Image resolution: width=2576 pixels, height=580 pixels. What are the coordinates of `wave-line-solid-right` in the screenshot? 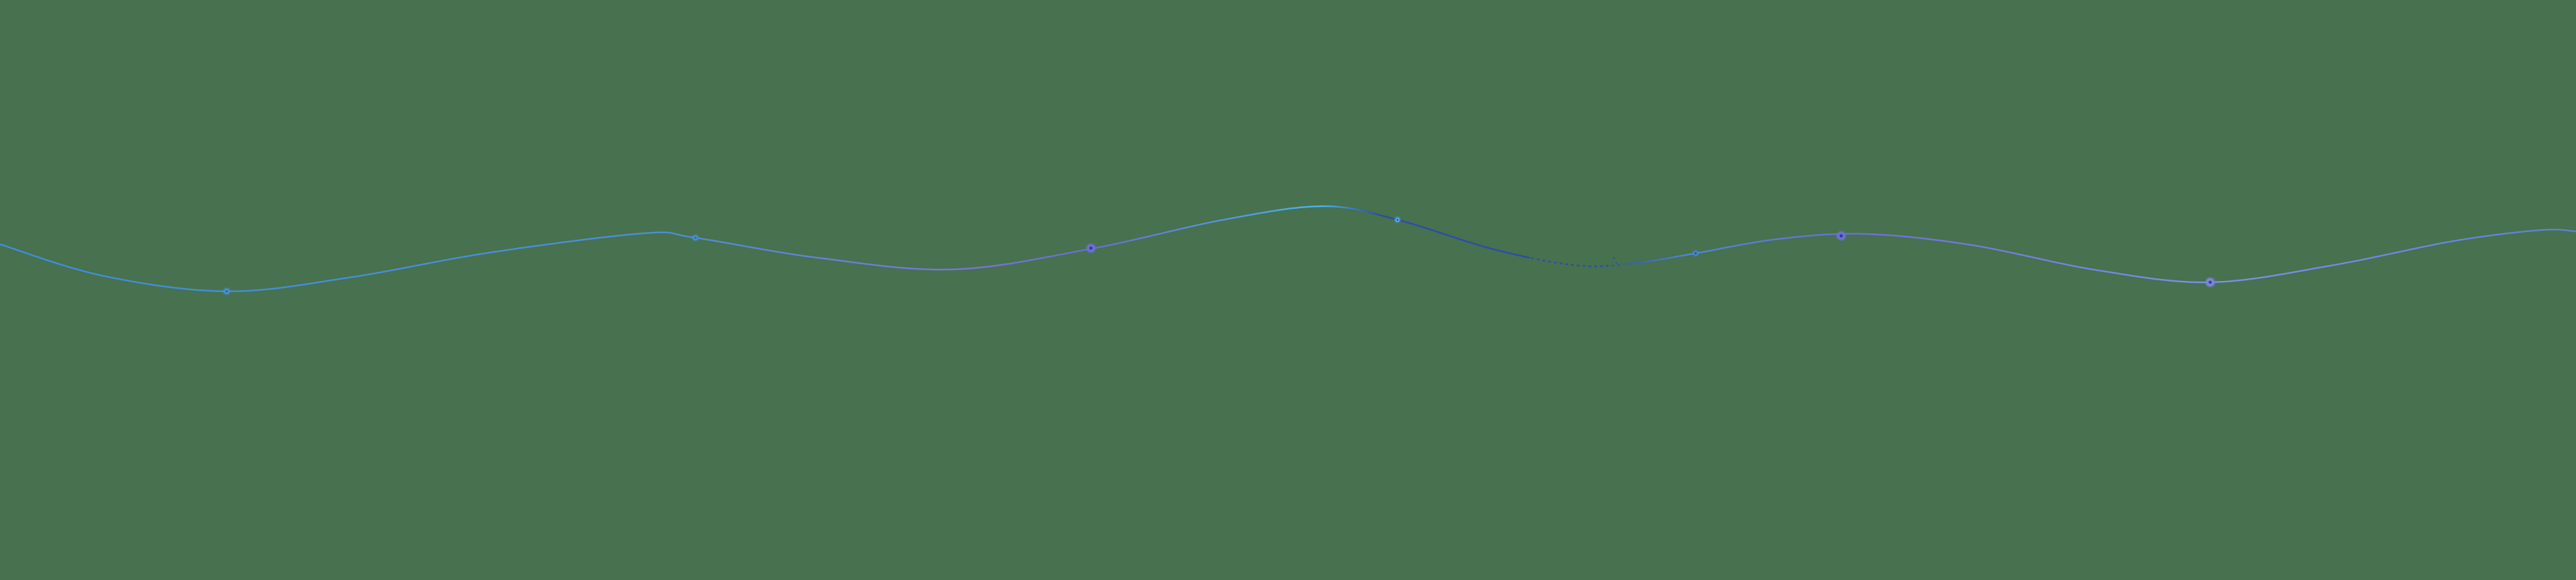 It's located at (2101, 256).